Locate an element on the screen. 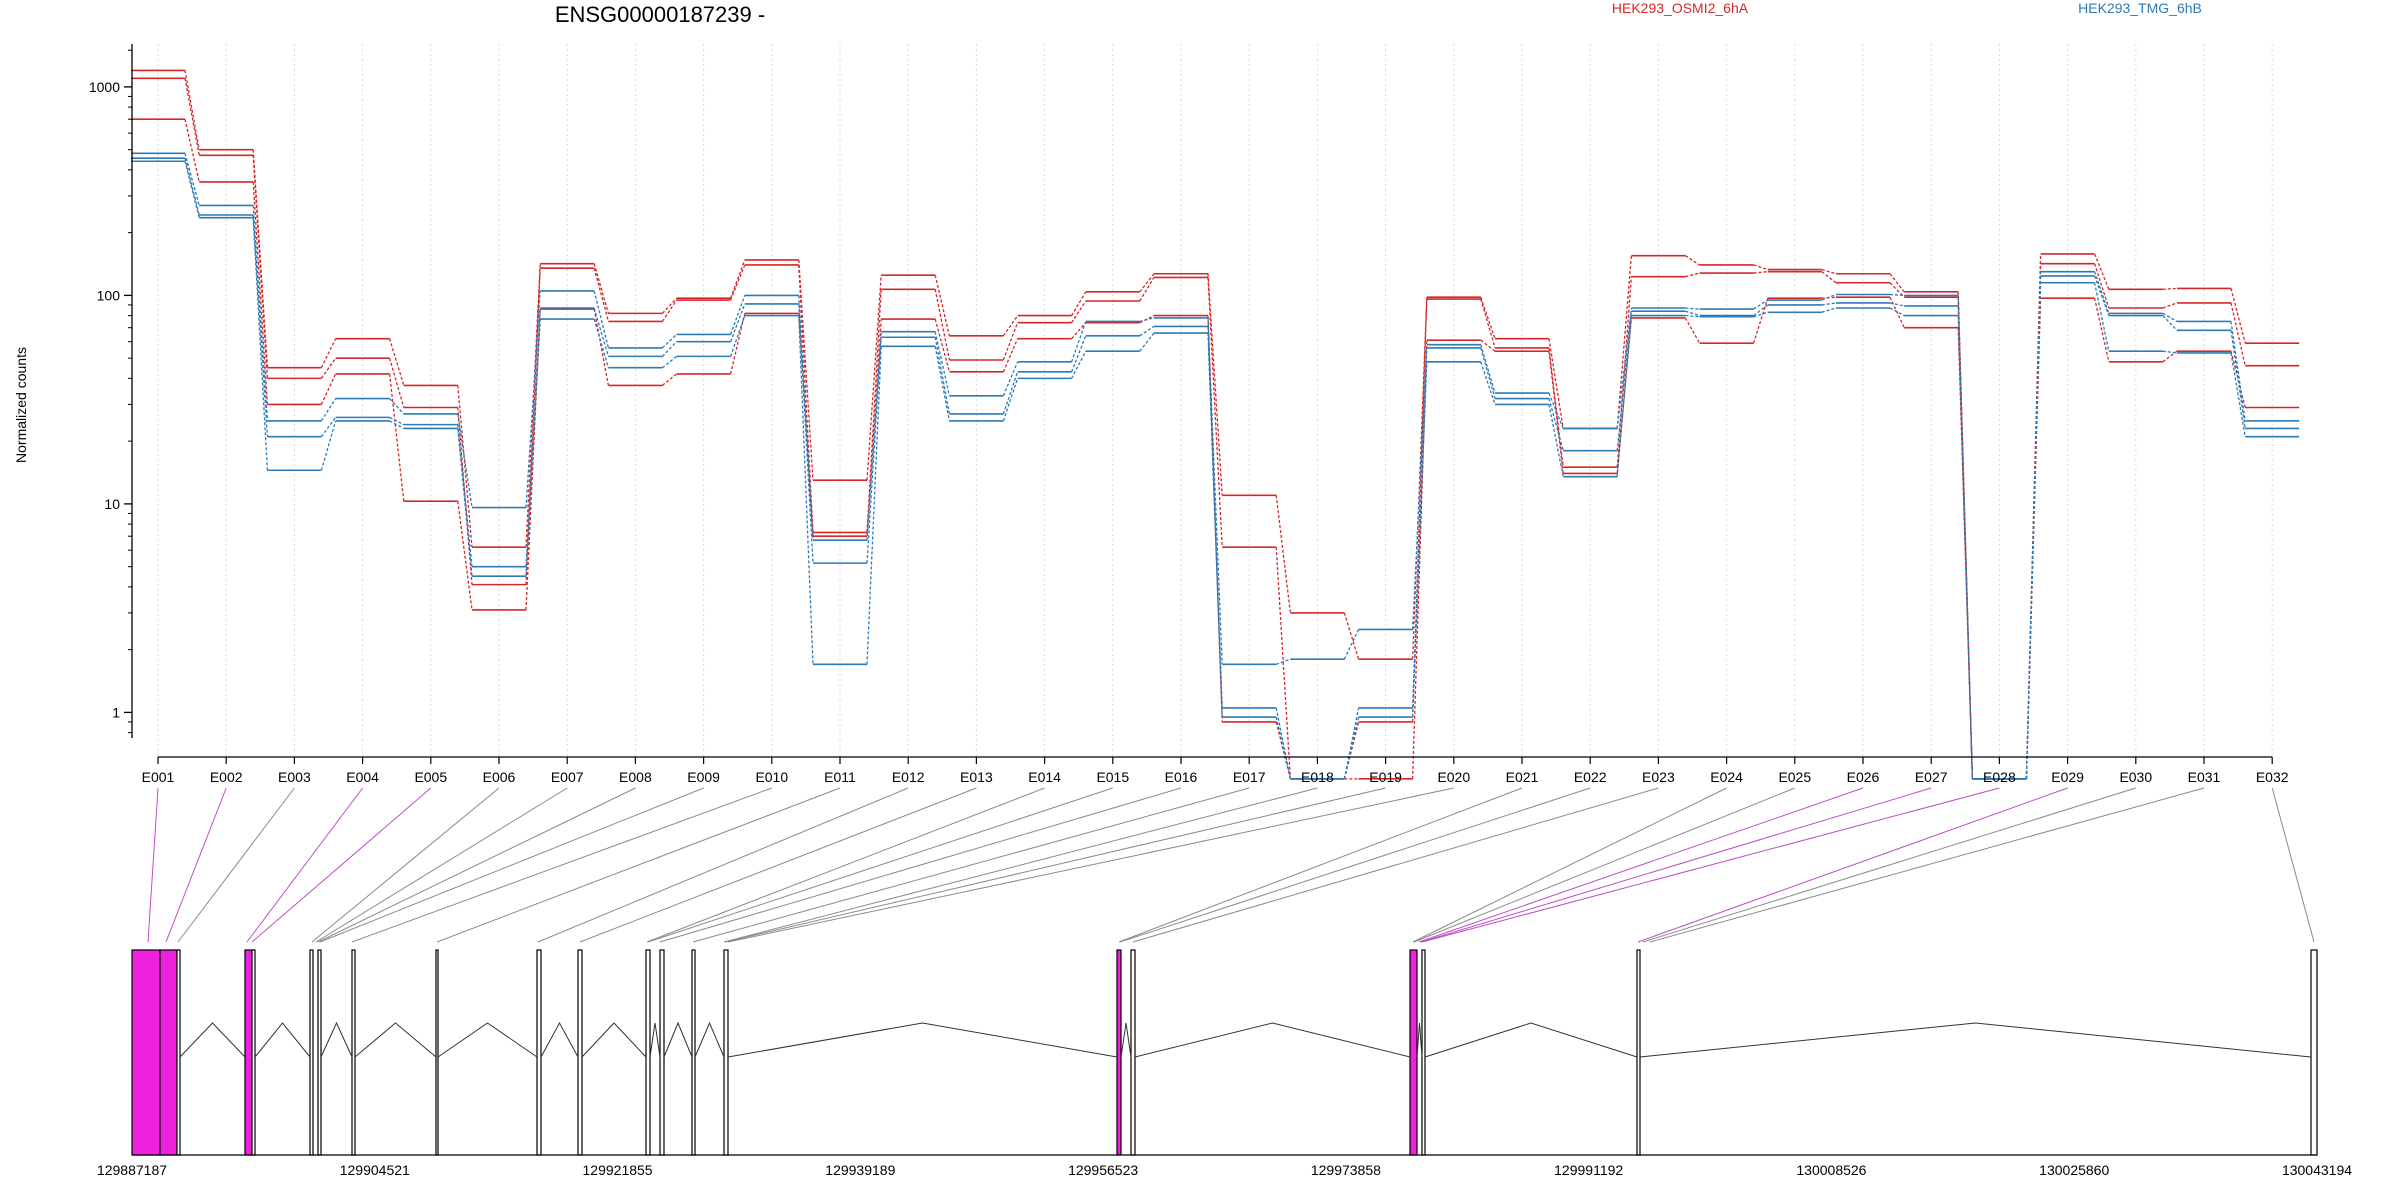 The width and height of the screenshot is (2400, 1200). coordinate-label: 129991192 is located at coordinates (1588, 1170).